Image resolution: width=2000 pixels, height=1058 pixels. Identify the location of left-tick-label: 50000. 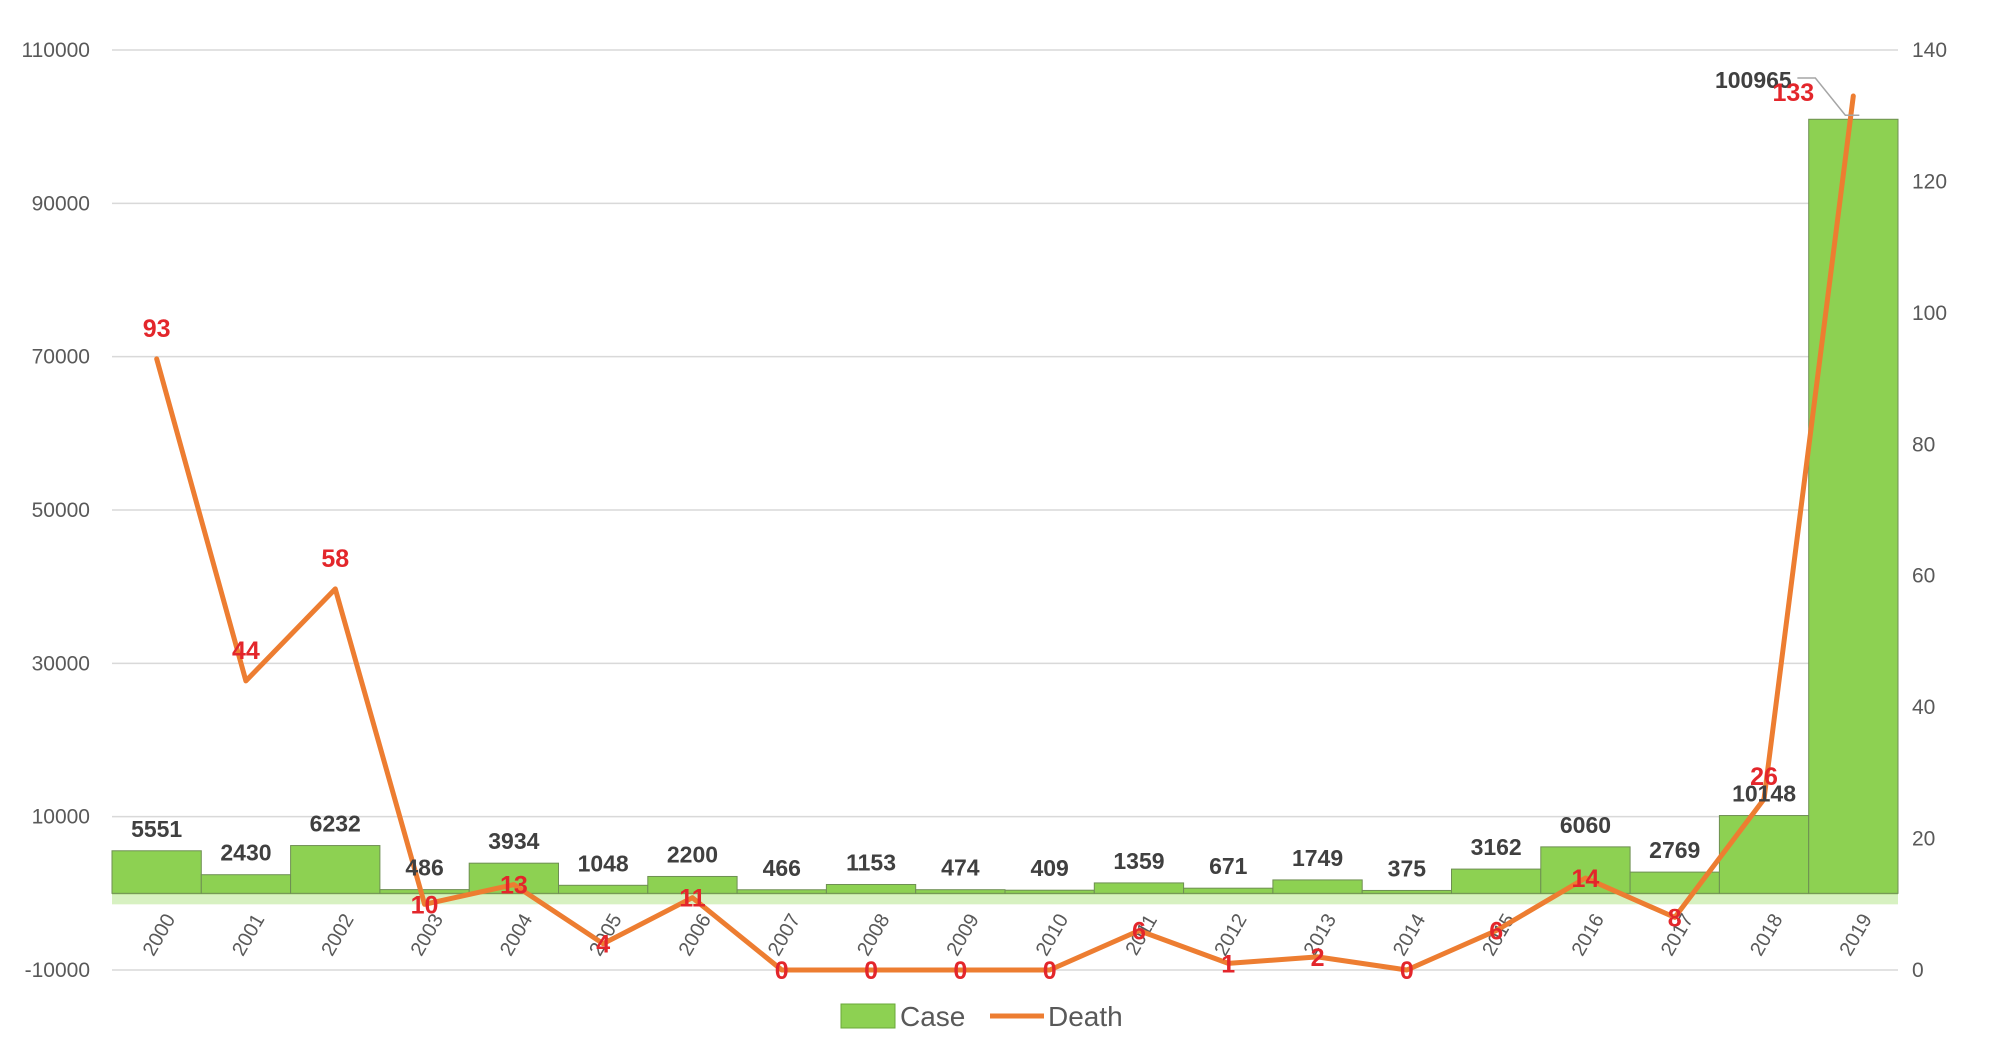
(61, 510).